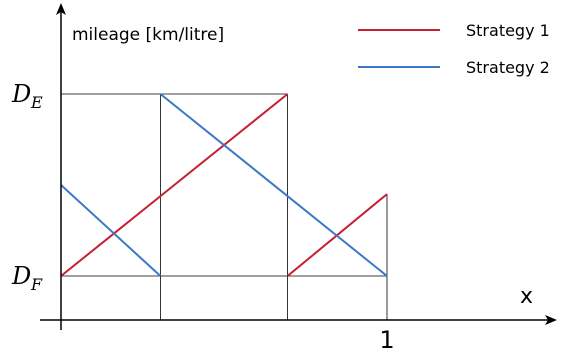 The height and width of the screenshot is (356, 570). Describe the element at coordinates (508, 67) in the screenshot. I see `legend-label-strategy-2: Strategy 2` at that location.